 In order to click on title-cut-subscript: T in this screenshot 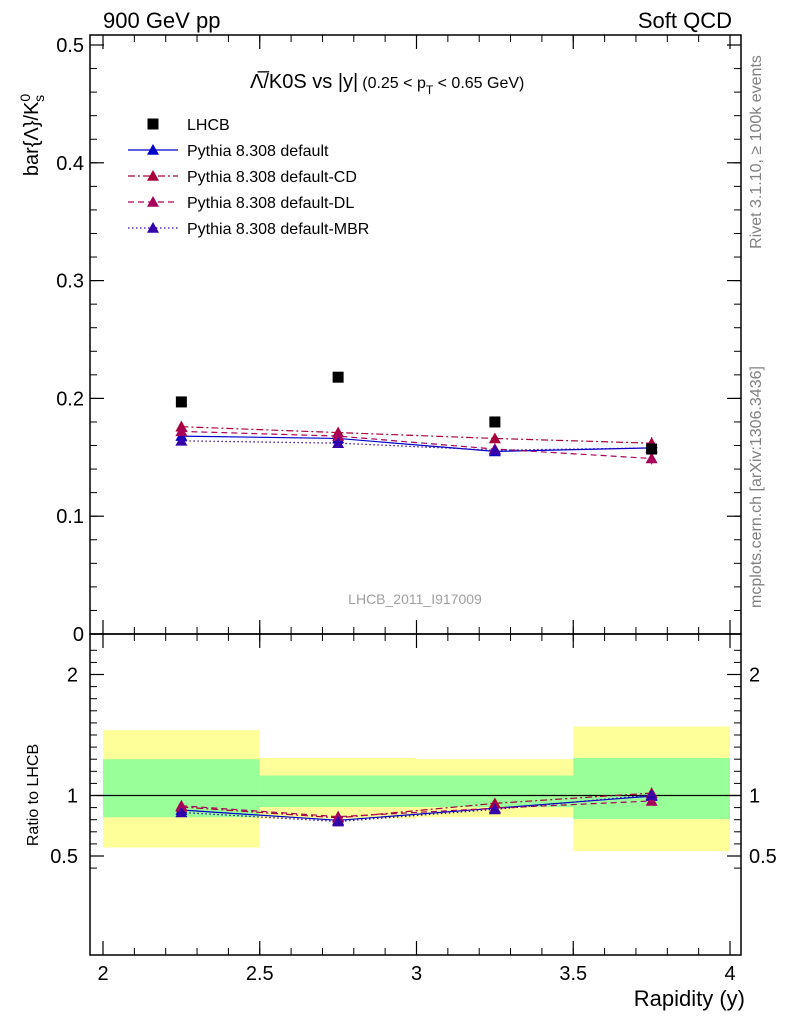, I will do `click(430, 90)`.